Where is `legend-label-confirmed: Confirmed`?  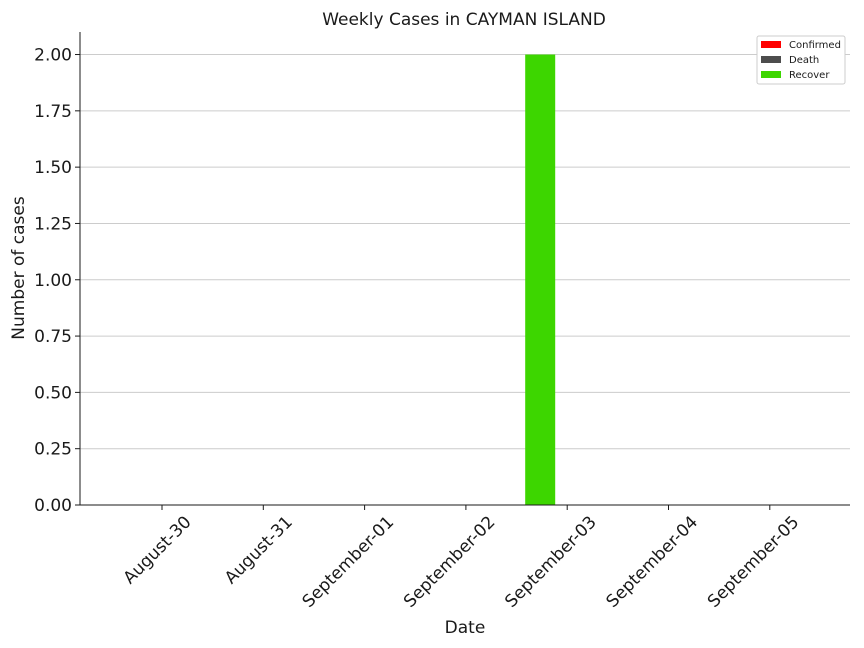 legend-label-confirmed: Confirmed is located at coordinates (815, 45).